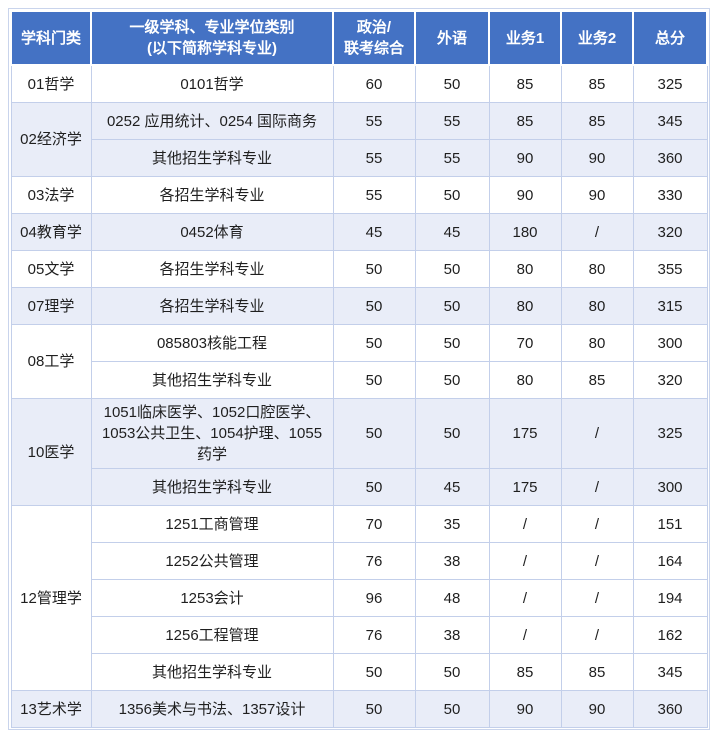  I want to click on category-cell: 08工学, so click(51, 361).